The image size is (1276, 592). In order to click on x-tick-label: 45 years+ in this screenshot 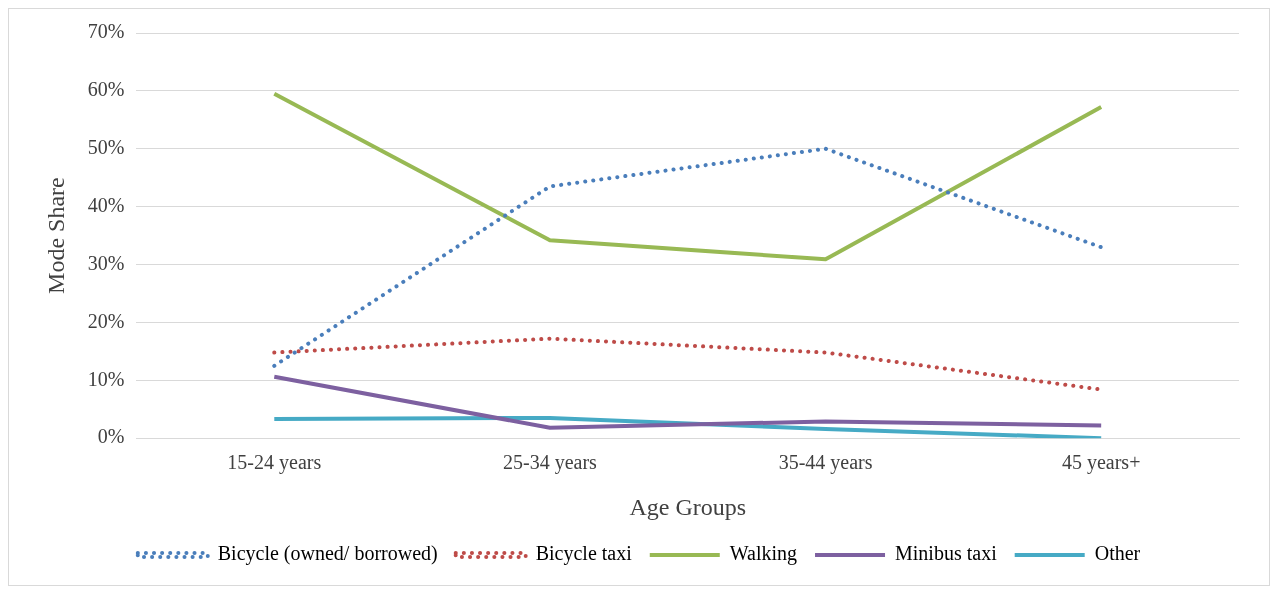, I will do `click(1101, 463)`.